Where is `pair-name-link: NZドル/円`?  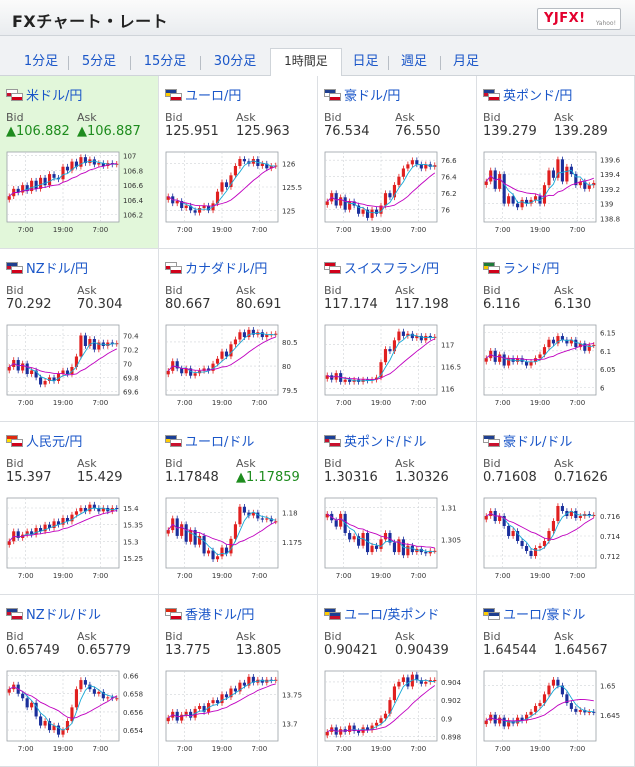 pair-name-link: NZドル/円 is located at coordinates (47, 267).